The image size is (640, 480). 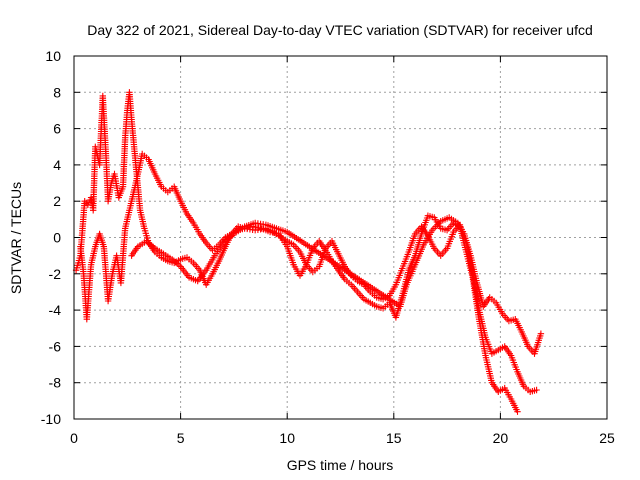 I want to click on y-tick-label: -8, so click(x=55, y=383).